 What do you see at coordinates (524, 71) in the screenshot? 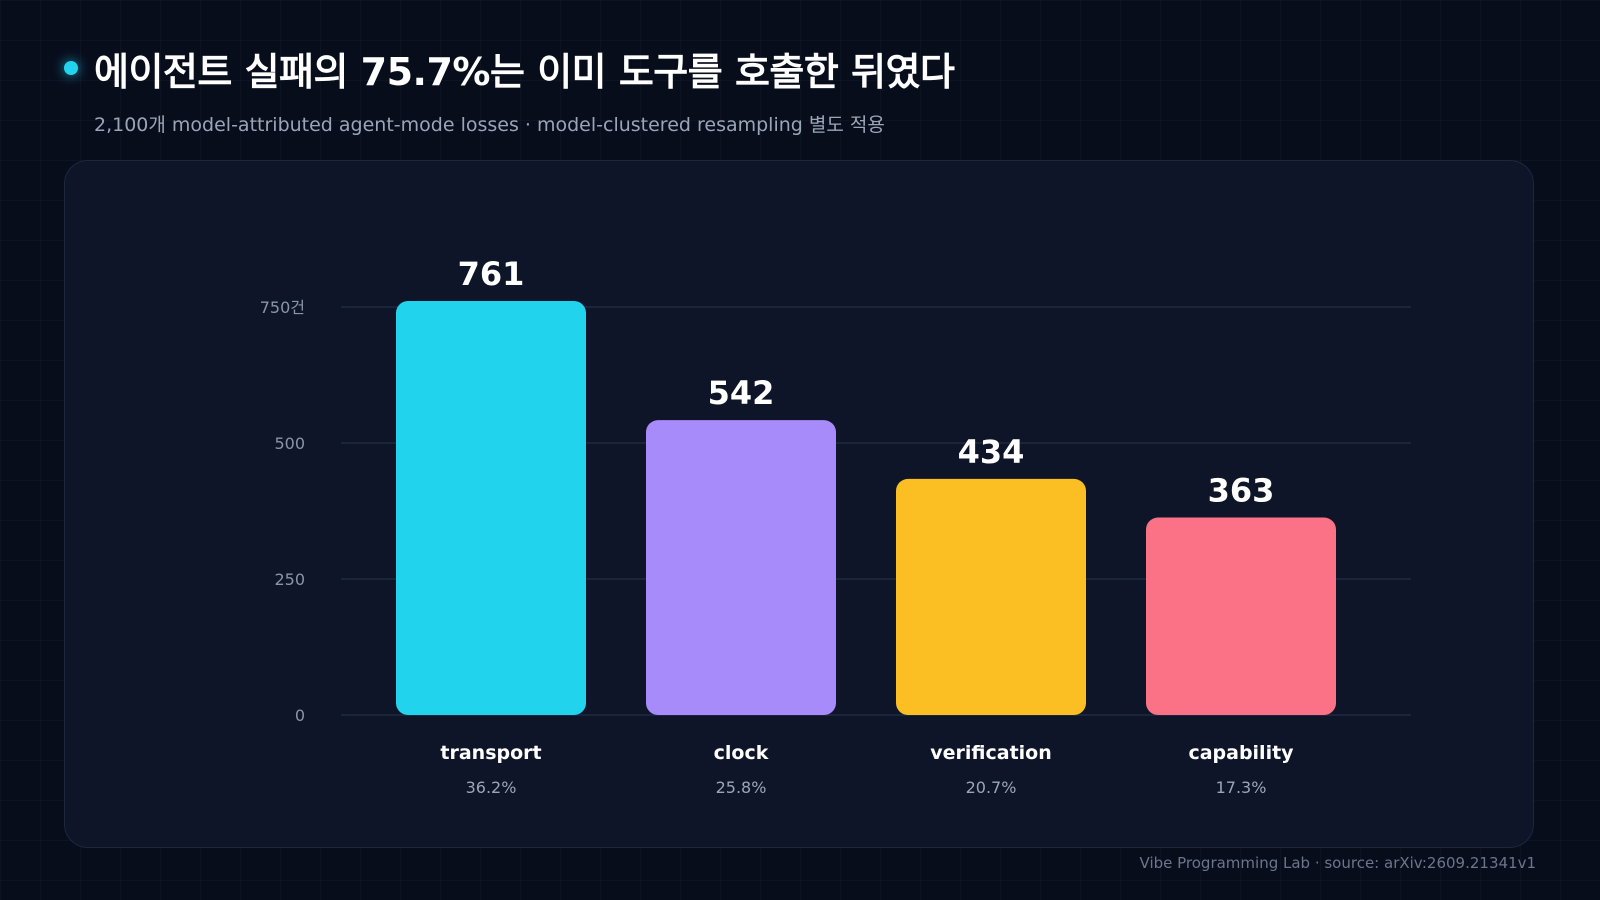
I see `page-title: 에이전트 실패의 75.7%는 이미 도구를 호출한 뒤였다` at bounding box center [524, 71].